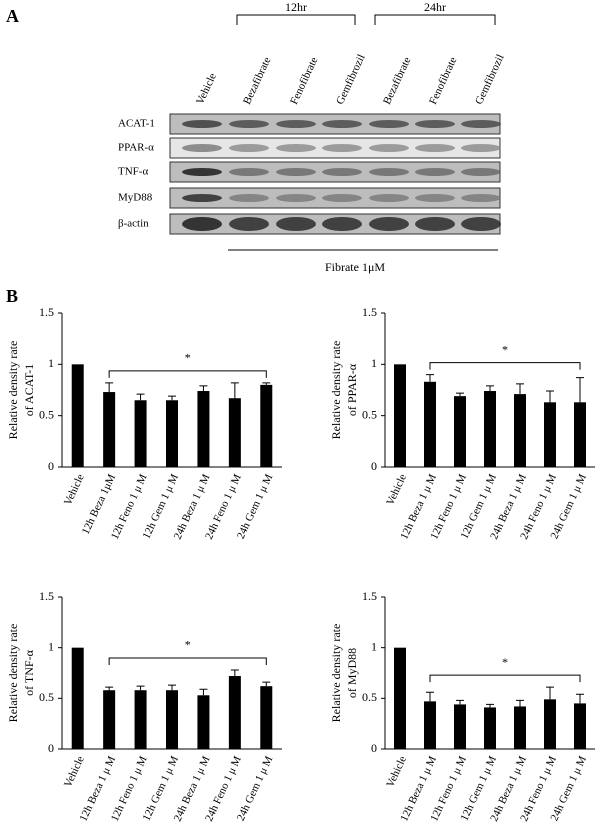 Image resolution: width=600 pixels, height=840 pixels. What do you see at coordinates (206, 88) in the screenshot?
I see `lane-label: Vehicle` at bounding box center [206, 88].